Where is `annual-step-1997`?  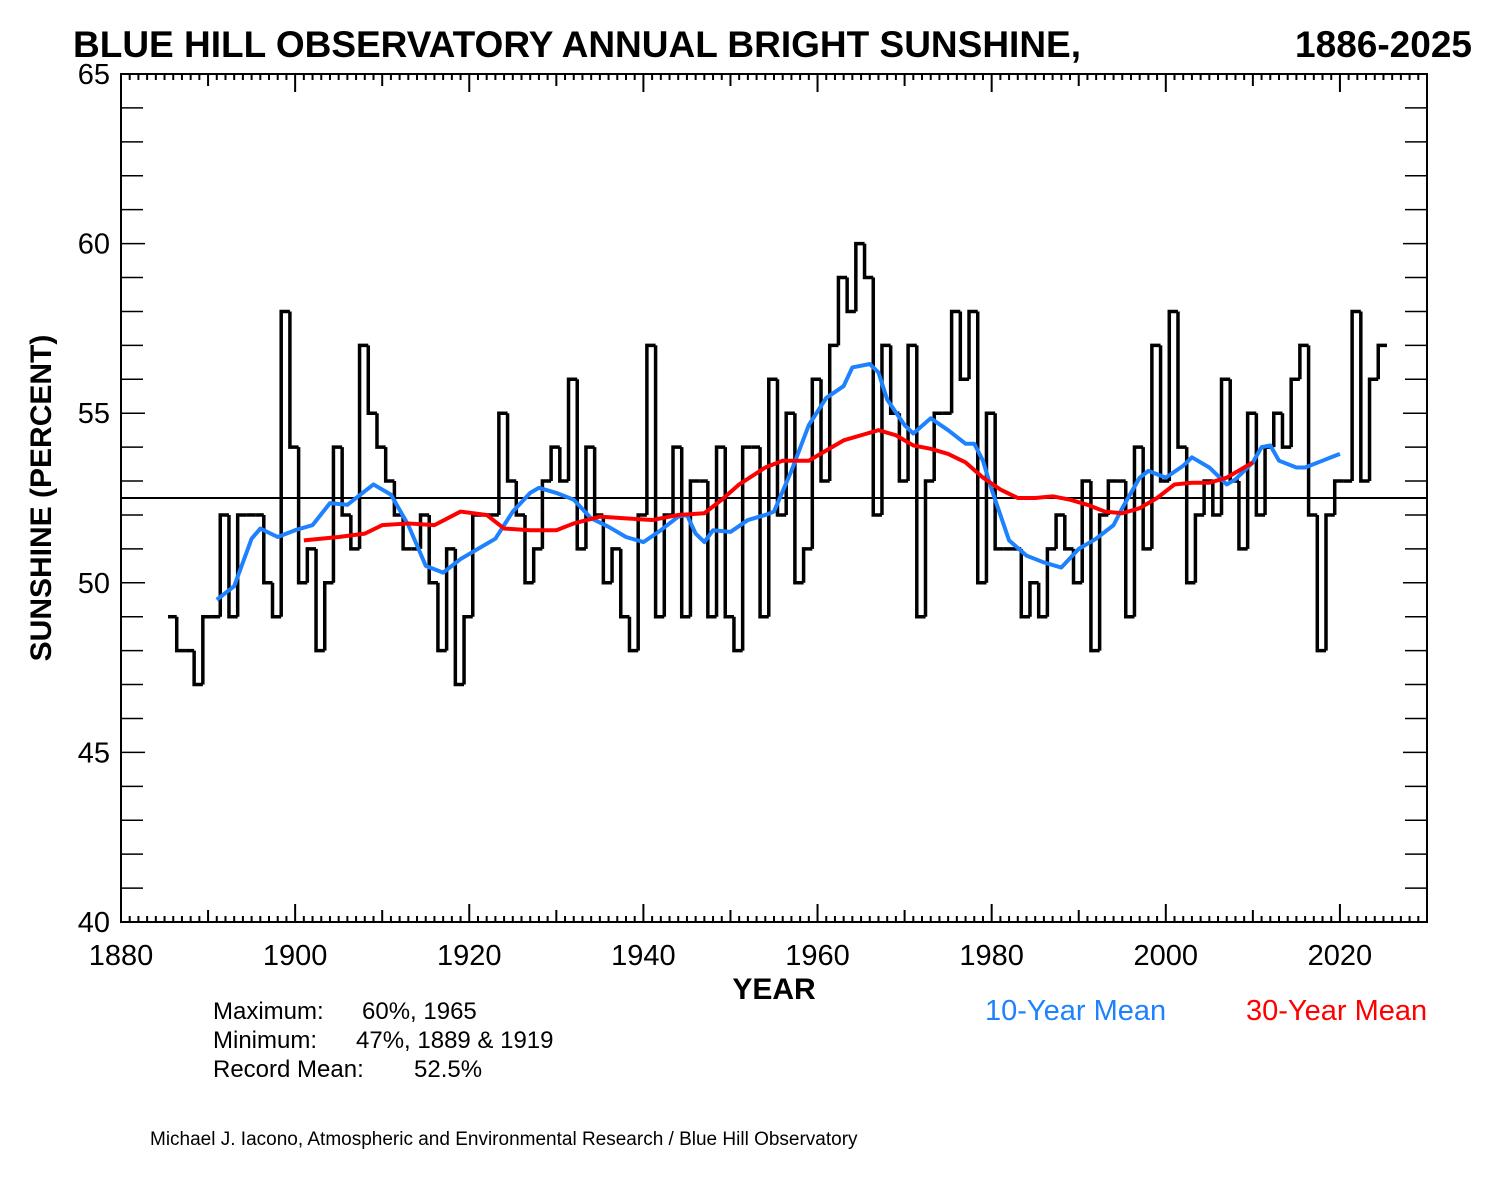
annual-step-1997 is located at coordinates (1138, 531).